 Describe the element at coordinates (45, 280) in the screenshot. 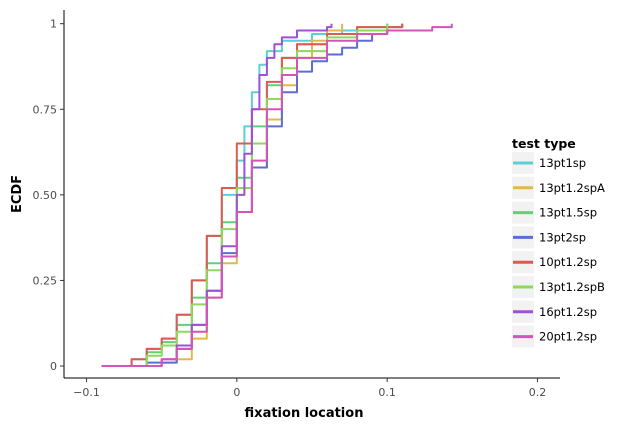

I see `y-tick-label: 0.25` at that location.